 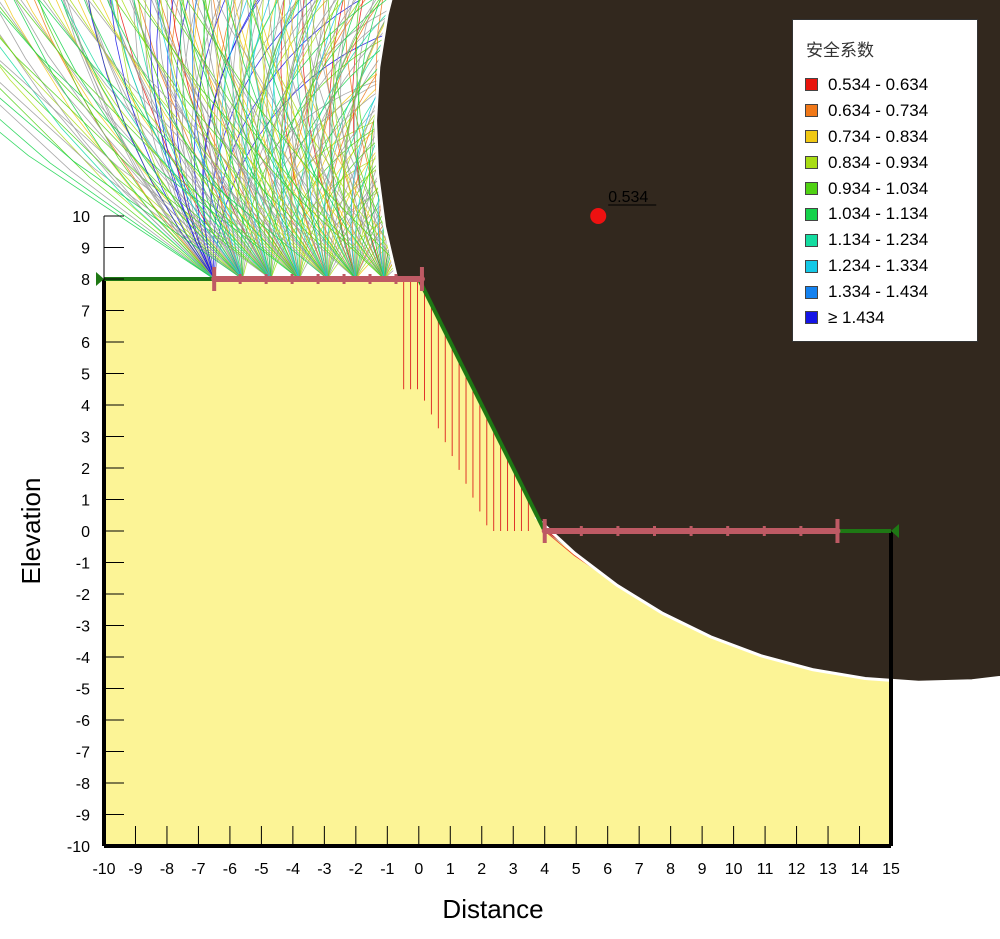 I want to click on left-limit-marker, so click(x=100, y=279).